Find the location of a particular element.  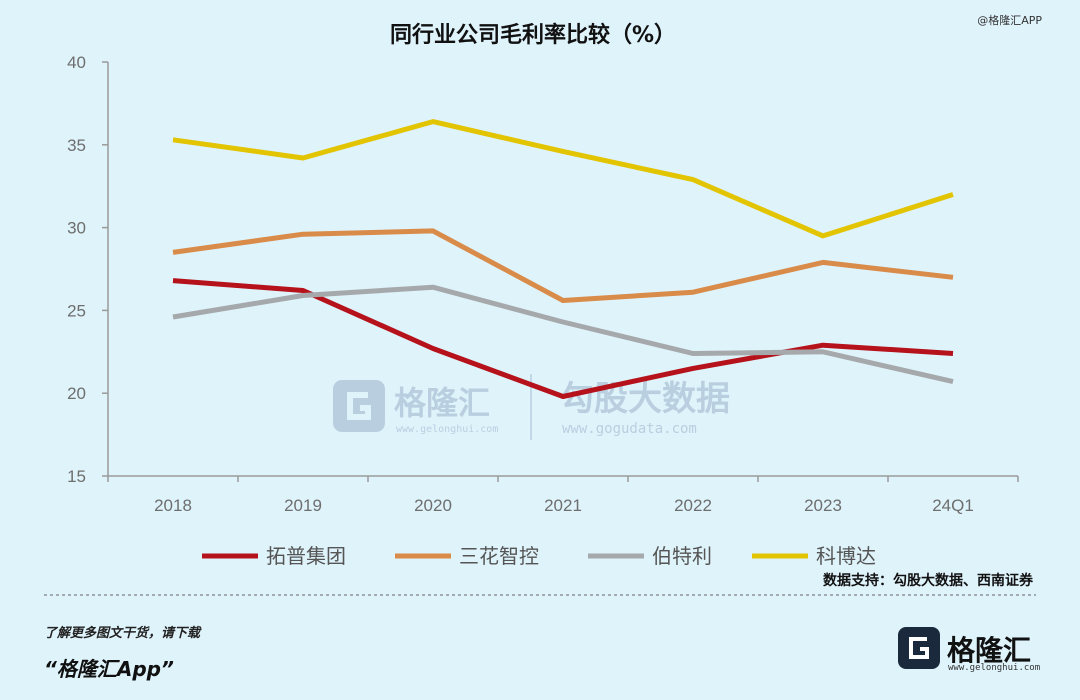

legend: 拓普集团 三花智控 伯特利 科博达 is located at coordinates (539, 556).